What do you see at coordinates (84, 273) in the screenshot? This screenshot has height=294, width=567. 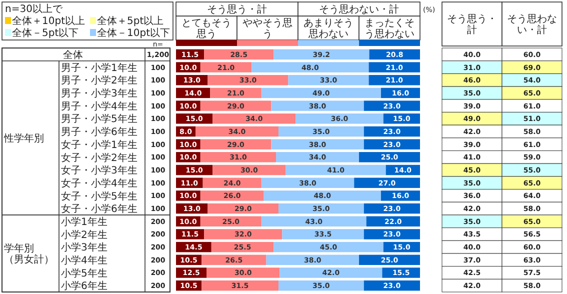 I see `y-tick-label: 小学5年生` at bounding box center [84, 273].